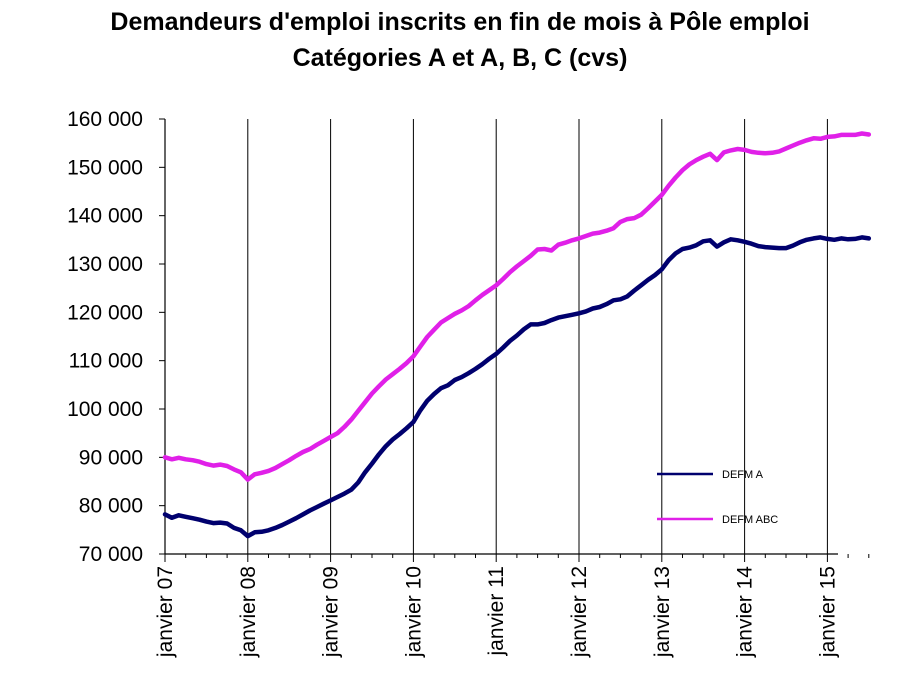 Image resolution: width=920 pixels, height=697 pixels. Describe the element at coordinates (331, 612) in the screenshot. I see `x-tick-label: janvier 09` at that location.